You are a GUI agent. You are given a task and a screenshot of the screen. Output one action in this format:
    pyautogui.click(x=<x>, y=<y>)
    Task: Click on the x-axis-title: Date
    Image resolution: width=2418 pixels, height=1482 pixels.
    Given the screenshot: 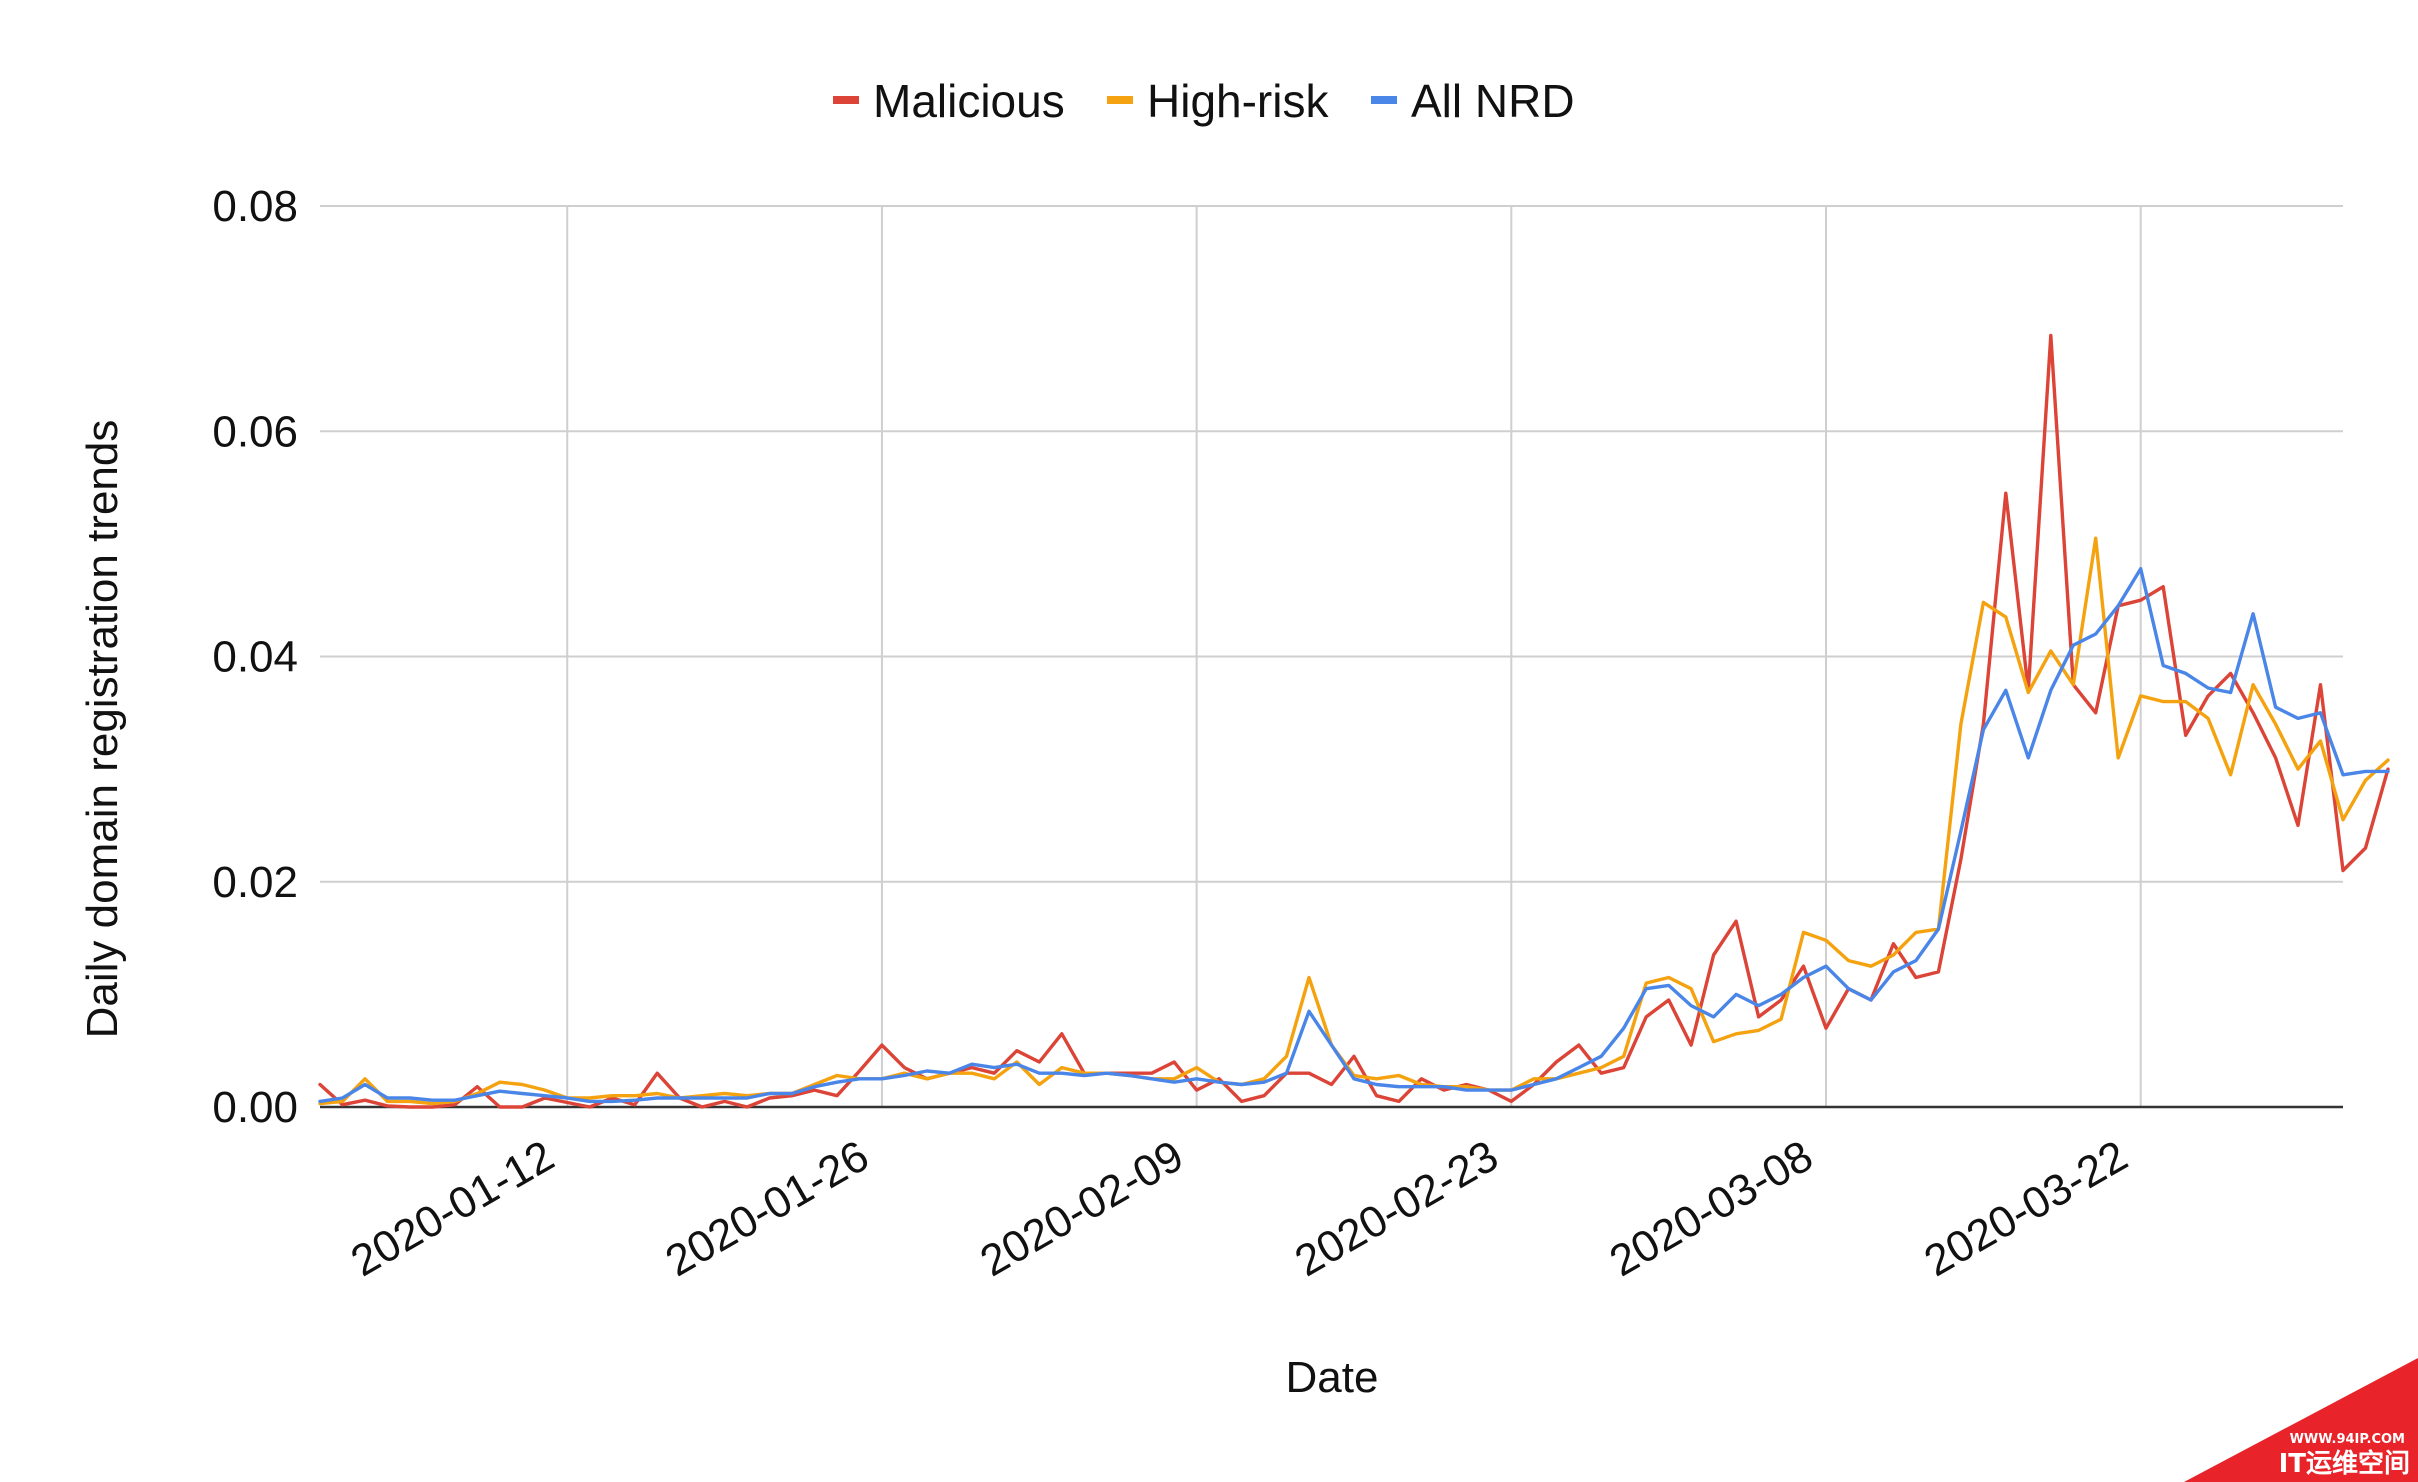 What is the action you would take?
    pyautogui.click(x=1332, y=1377)
    